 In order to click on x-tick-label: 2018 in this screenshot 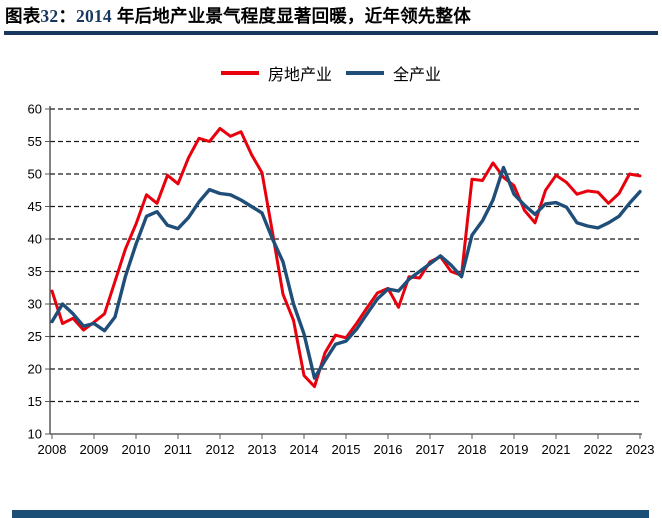, I will do `click(472, 449)`.